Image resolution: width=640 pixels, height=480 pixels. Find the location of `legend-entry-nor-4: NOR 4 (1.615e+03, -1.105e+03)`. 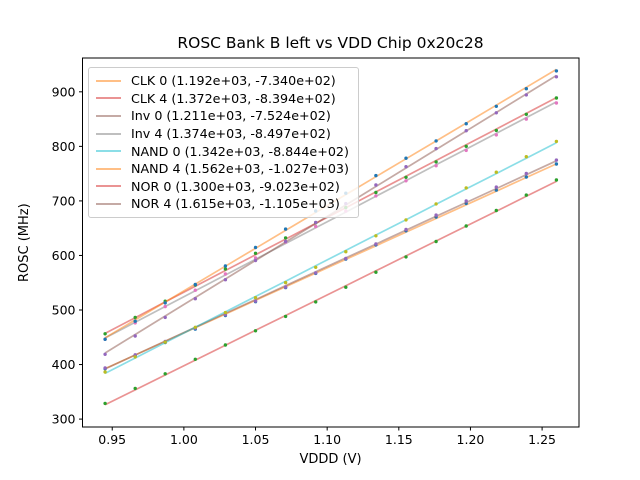

legend-entry-nor-4: NOR 4 (1.615e+03, -1.105e+03) is located at coordinates (222, 204).